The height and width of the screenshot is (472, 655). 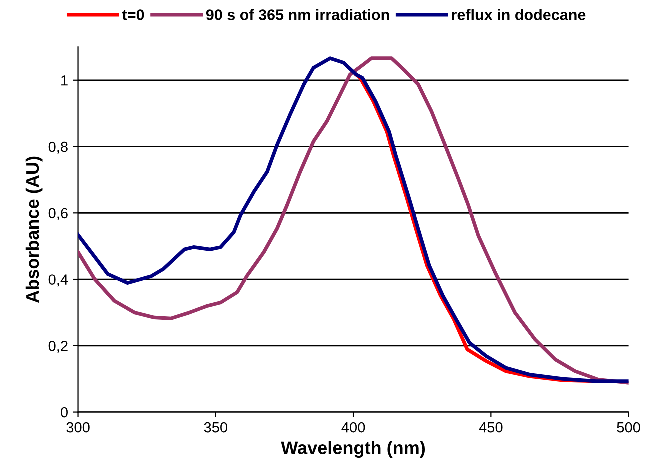 What do you see at coordinates (298, 14) in the screenshot?
I see `legend-label: 90 s of 365 nm irradiation` at bounding box center [298, 14].